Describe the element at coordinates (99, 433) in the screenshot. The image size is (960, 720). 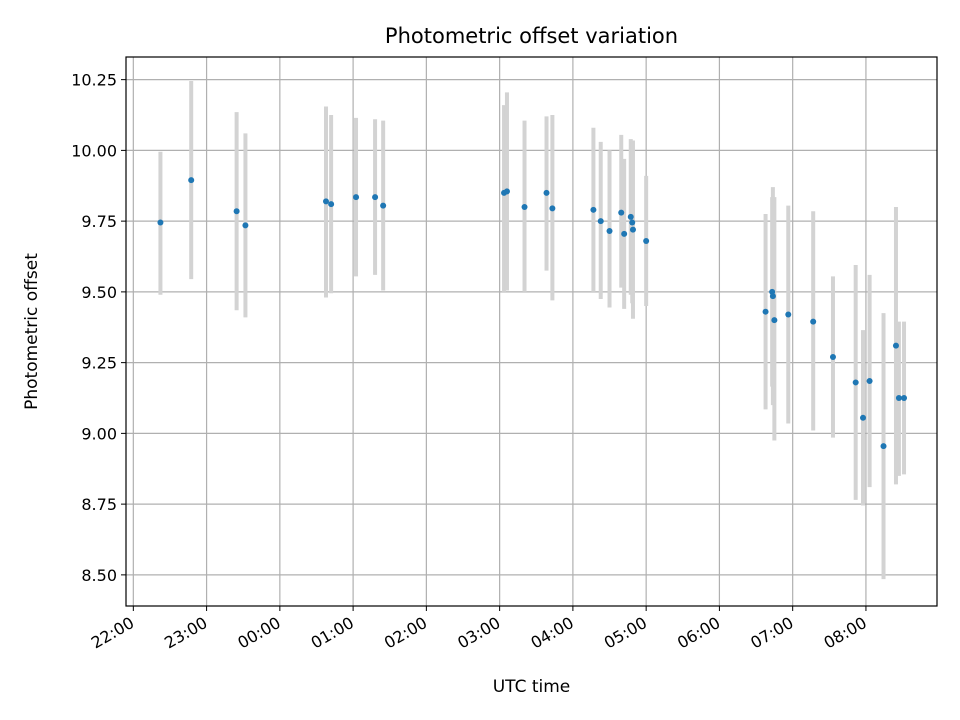
I see `y-tick-label: 9.00` at that location.